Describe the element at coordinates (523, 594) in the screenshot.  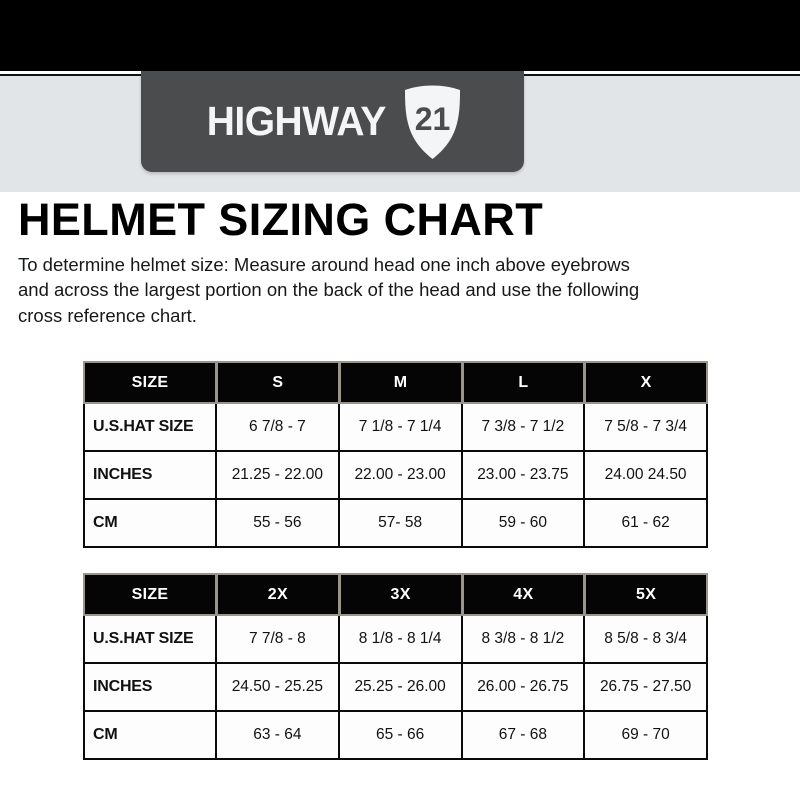
I see `column-header-4x: 4X` at that location.